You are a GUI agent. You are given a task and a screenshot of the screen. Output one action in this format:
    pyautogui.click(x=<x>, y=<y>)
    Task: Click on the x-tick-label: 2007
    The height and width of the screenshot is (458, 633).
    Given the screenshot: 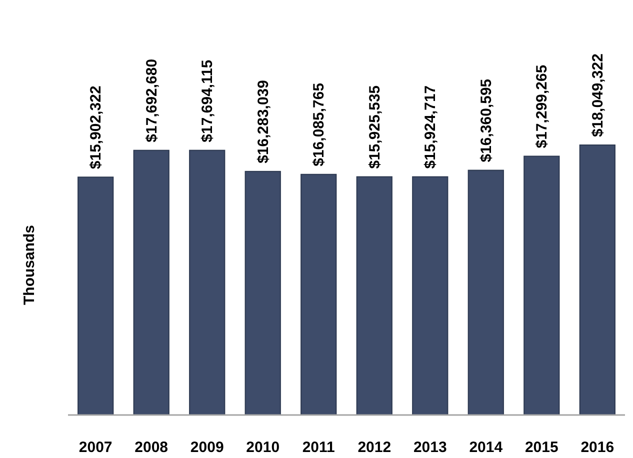 What is the action you would take?
    pyautogui.click(x=95, y=447)
    